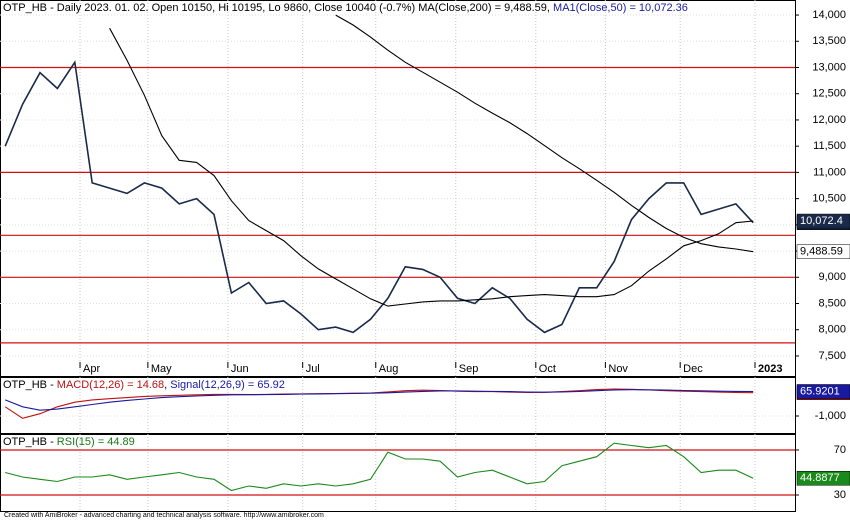 The width and height of the screenshot is (850, 525). I want to click on y-tick-label: 12,500, so click(829, 94).